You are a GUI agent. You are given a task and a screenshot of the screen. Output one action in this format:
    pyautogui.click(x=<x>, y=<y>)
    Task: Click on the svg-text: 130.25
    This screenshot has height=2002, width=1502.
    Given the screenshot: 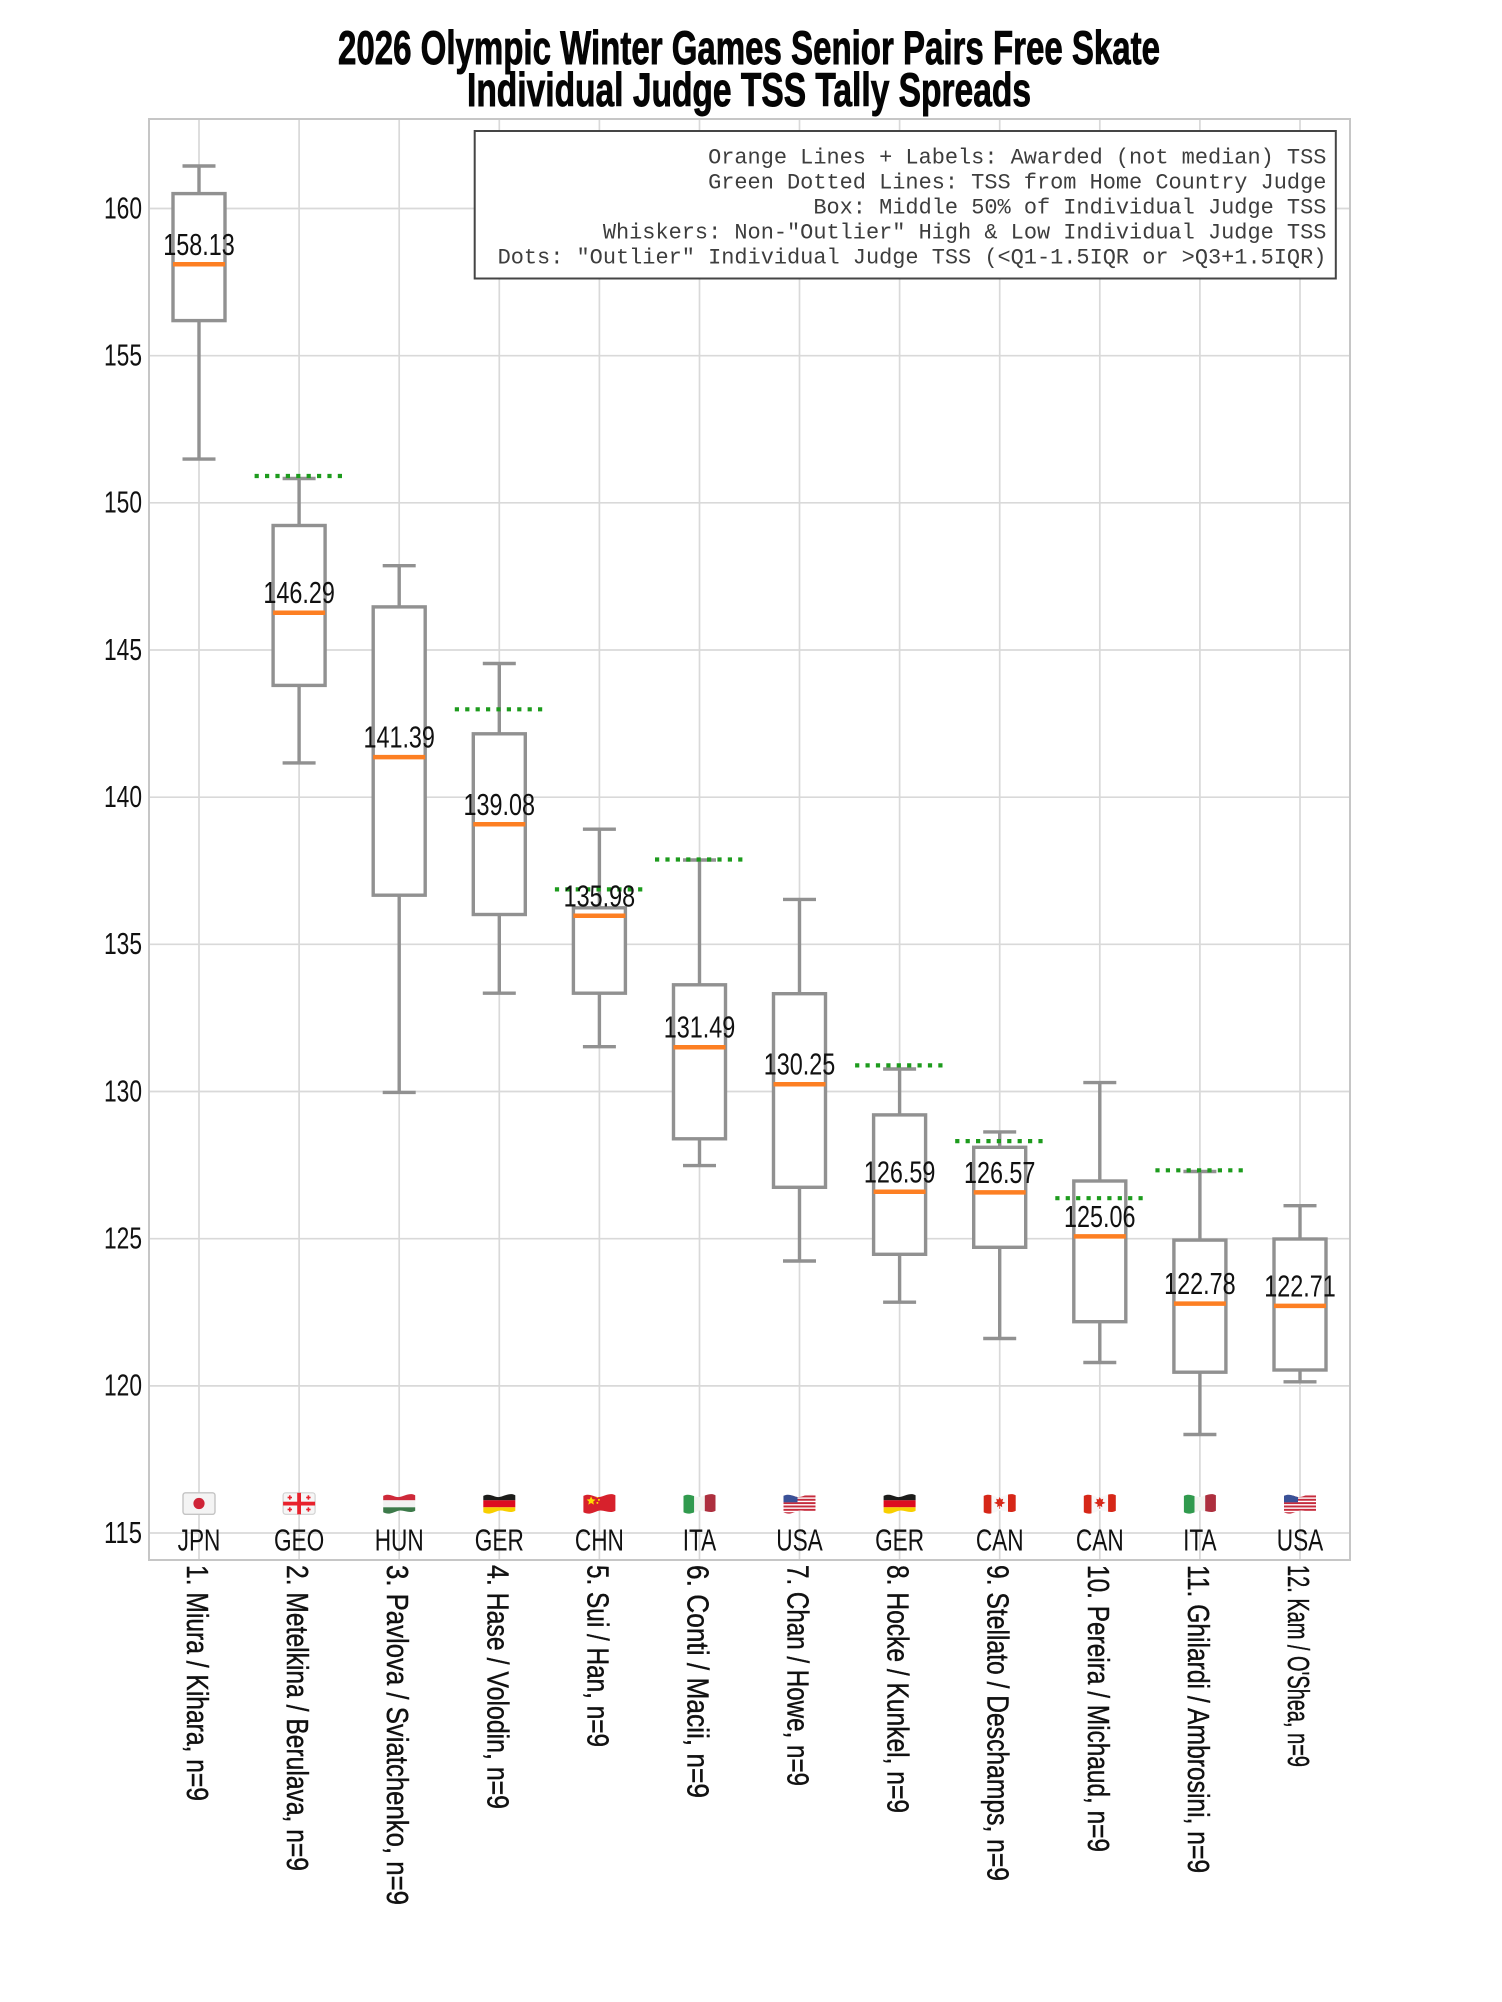 What is the action you would take?
    pyautogui.click(x=800, y=1064)
    